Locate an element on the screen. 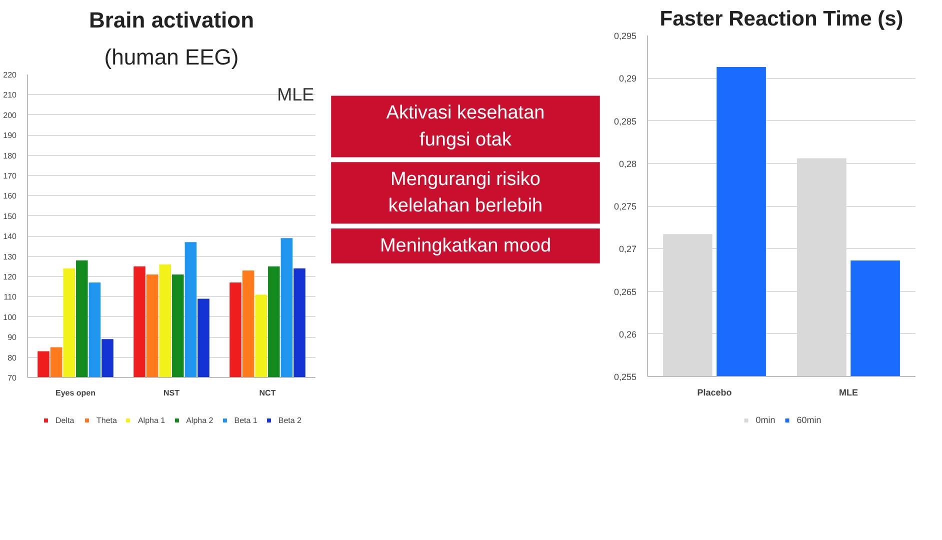 This screenshot has height=540, width=942. text: Mengurangi risiko kelelahan berlebih is located at coordinates (465, 193).